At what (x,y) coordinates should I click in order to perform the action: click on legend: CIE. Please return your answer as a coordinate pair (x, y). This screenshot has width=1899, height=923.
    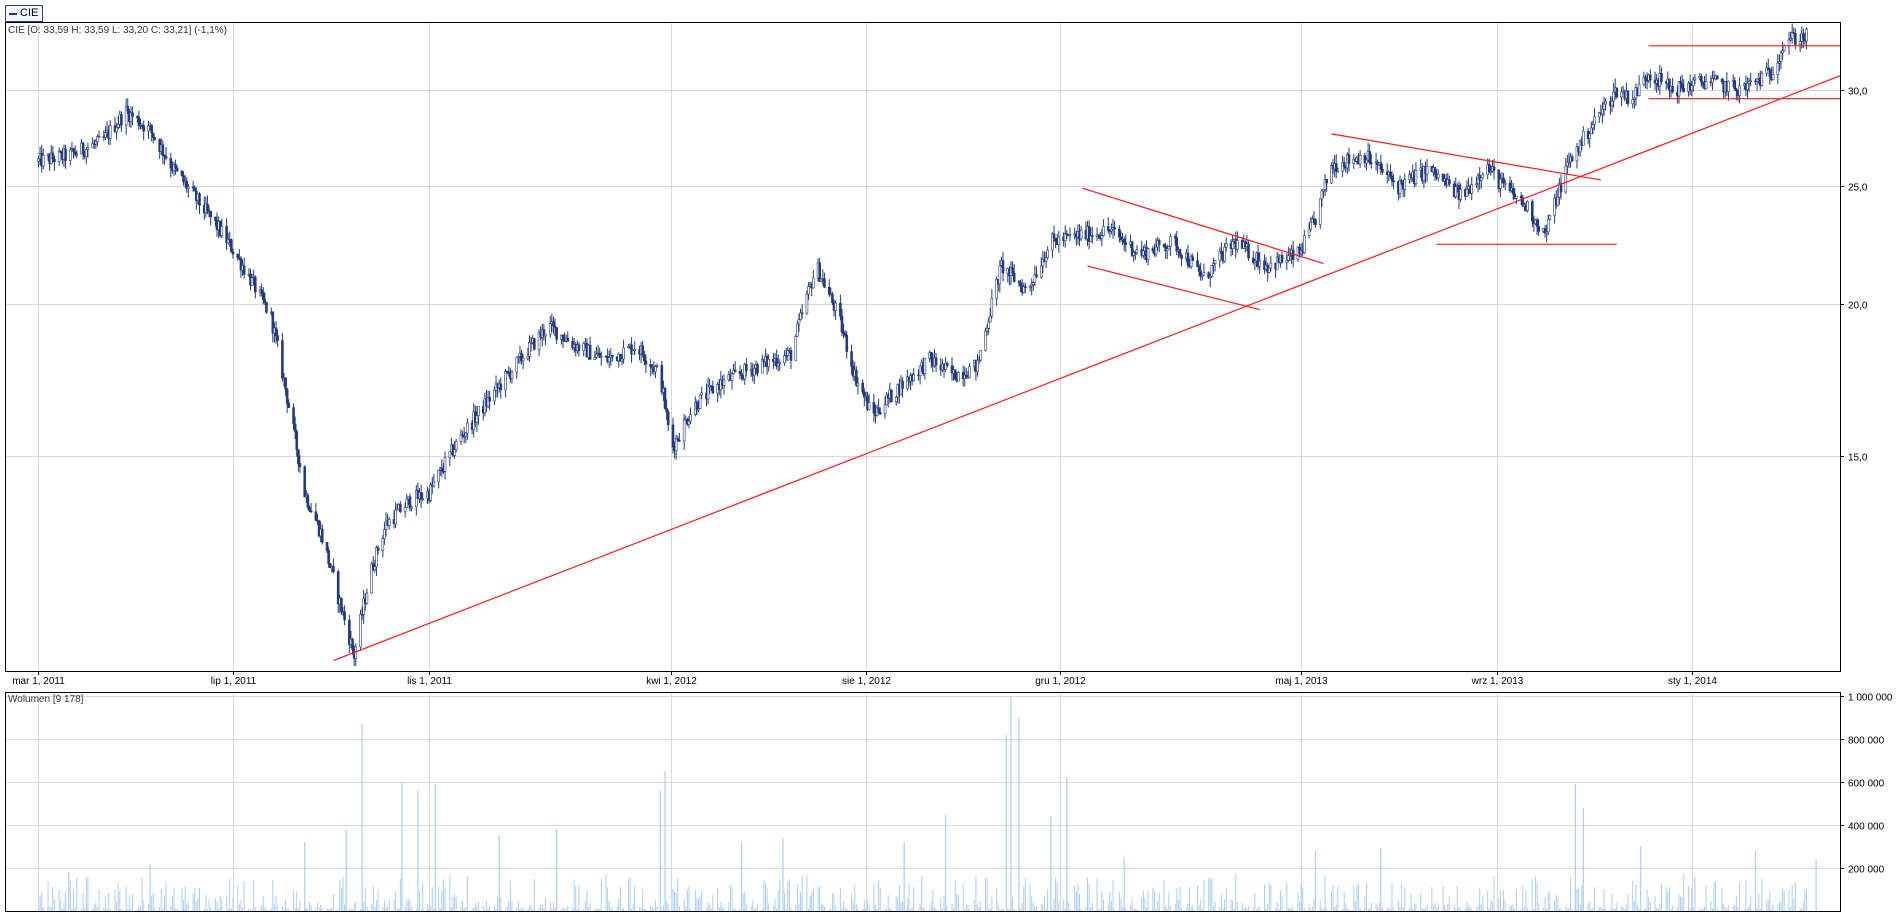
    Looking at the image, I should click on (24, 13).